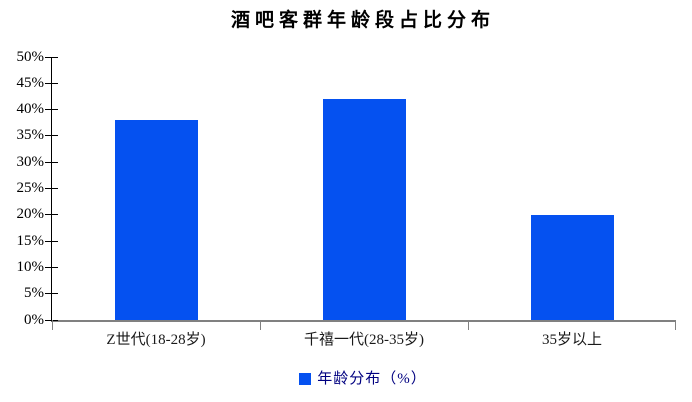  Describe the element at coordinates (34, 319) in the screenshot. I see `y-axis-tick-label: 0%` at that location.